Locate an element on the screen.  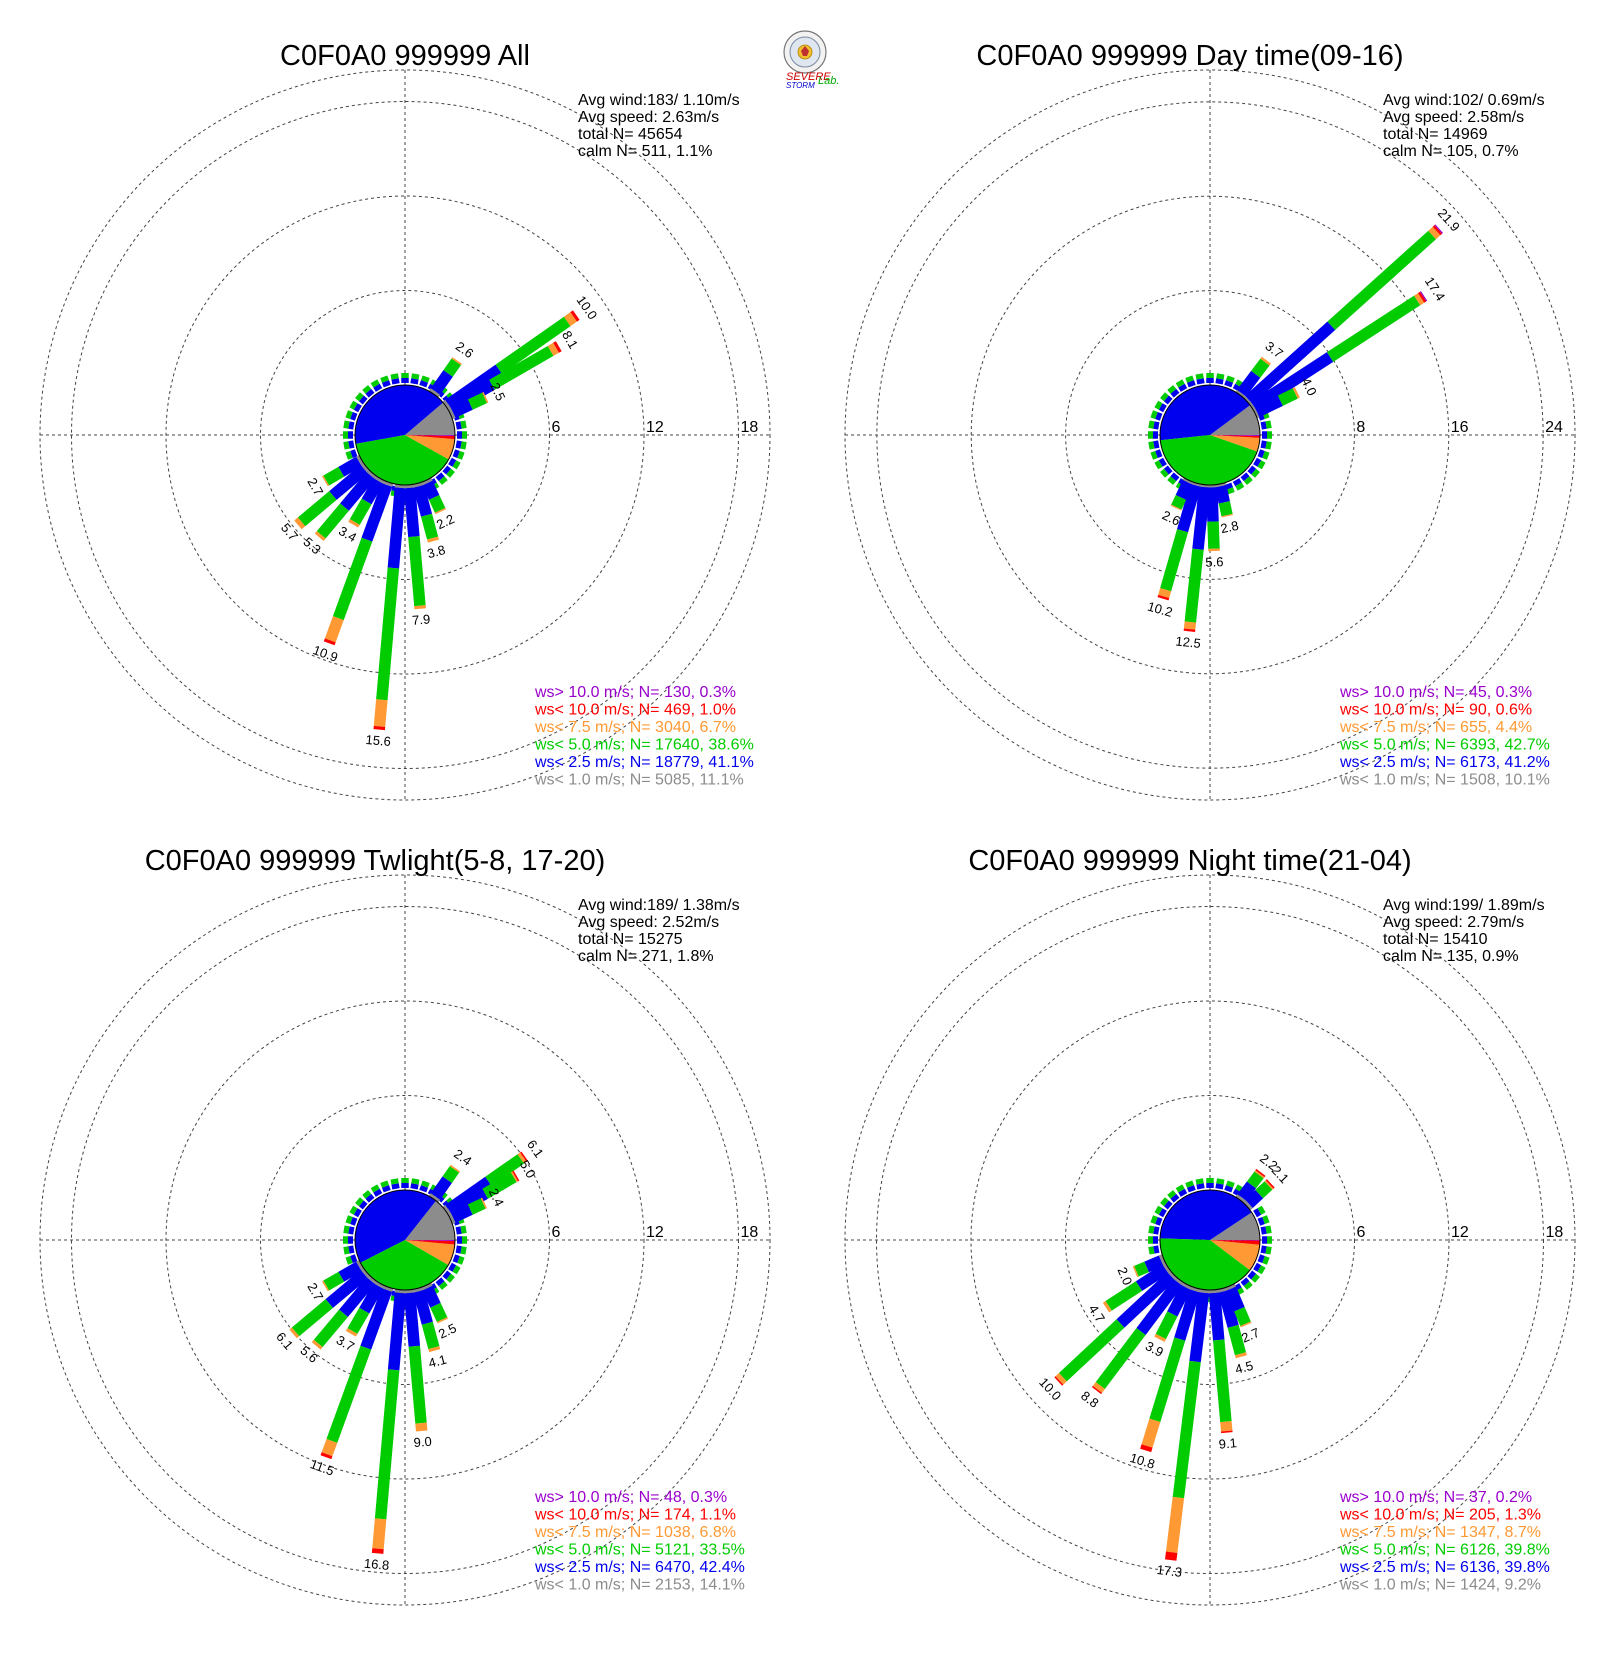
bar-185deg: 16.8 is located at coordinates (385, 1431).